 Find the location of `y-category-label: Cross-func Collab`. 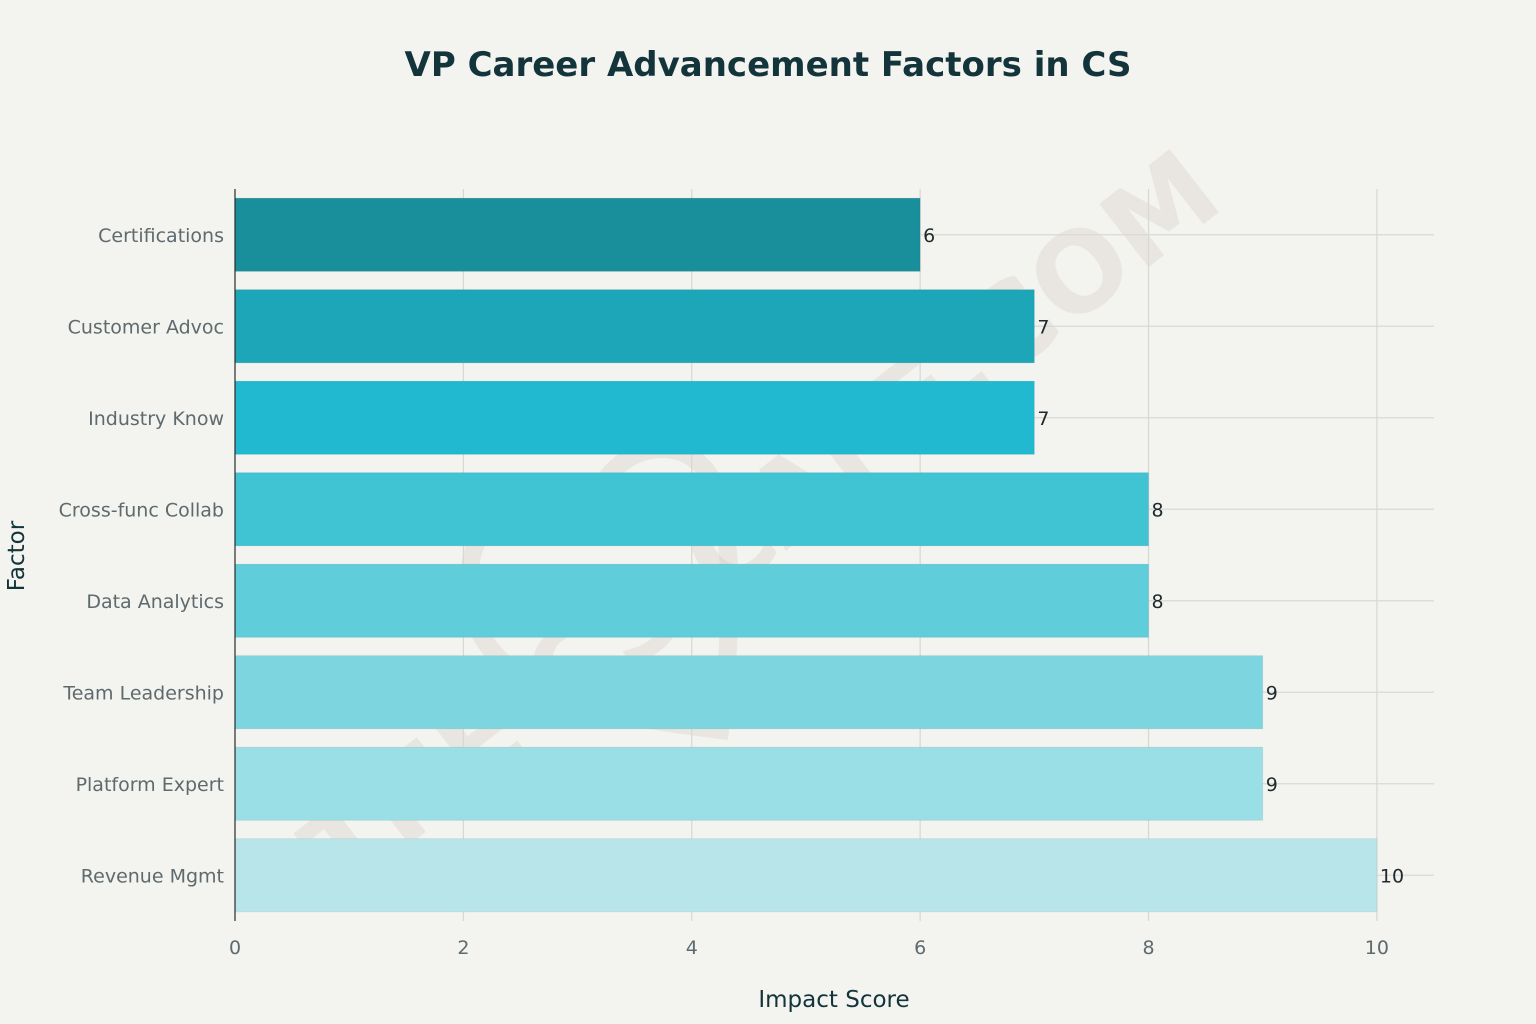

y-category-label: Cross-func Collab is located at coordinates (141, 510).